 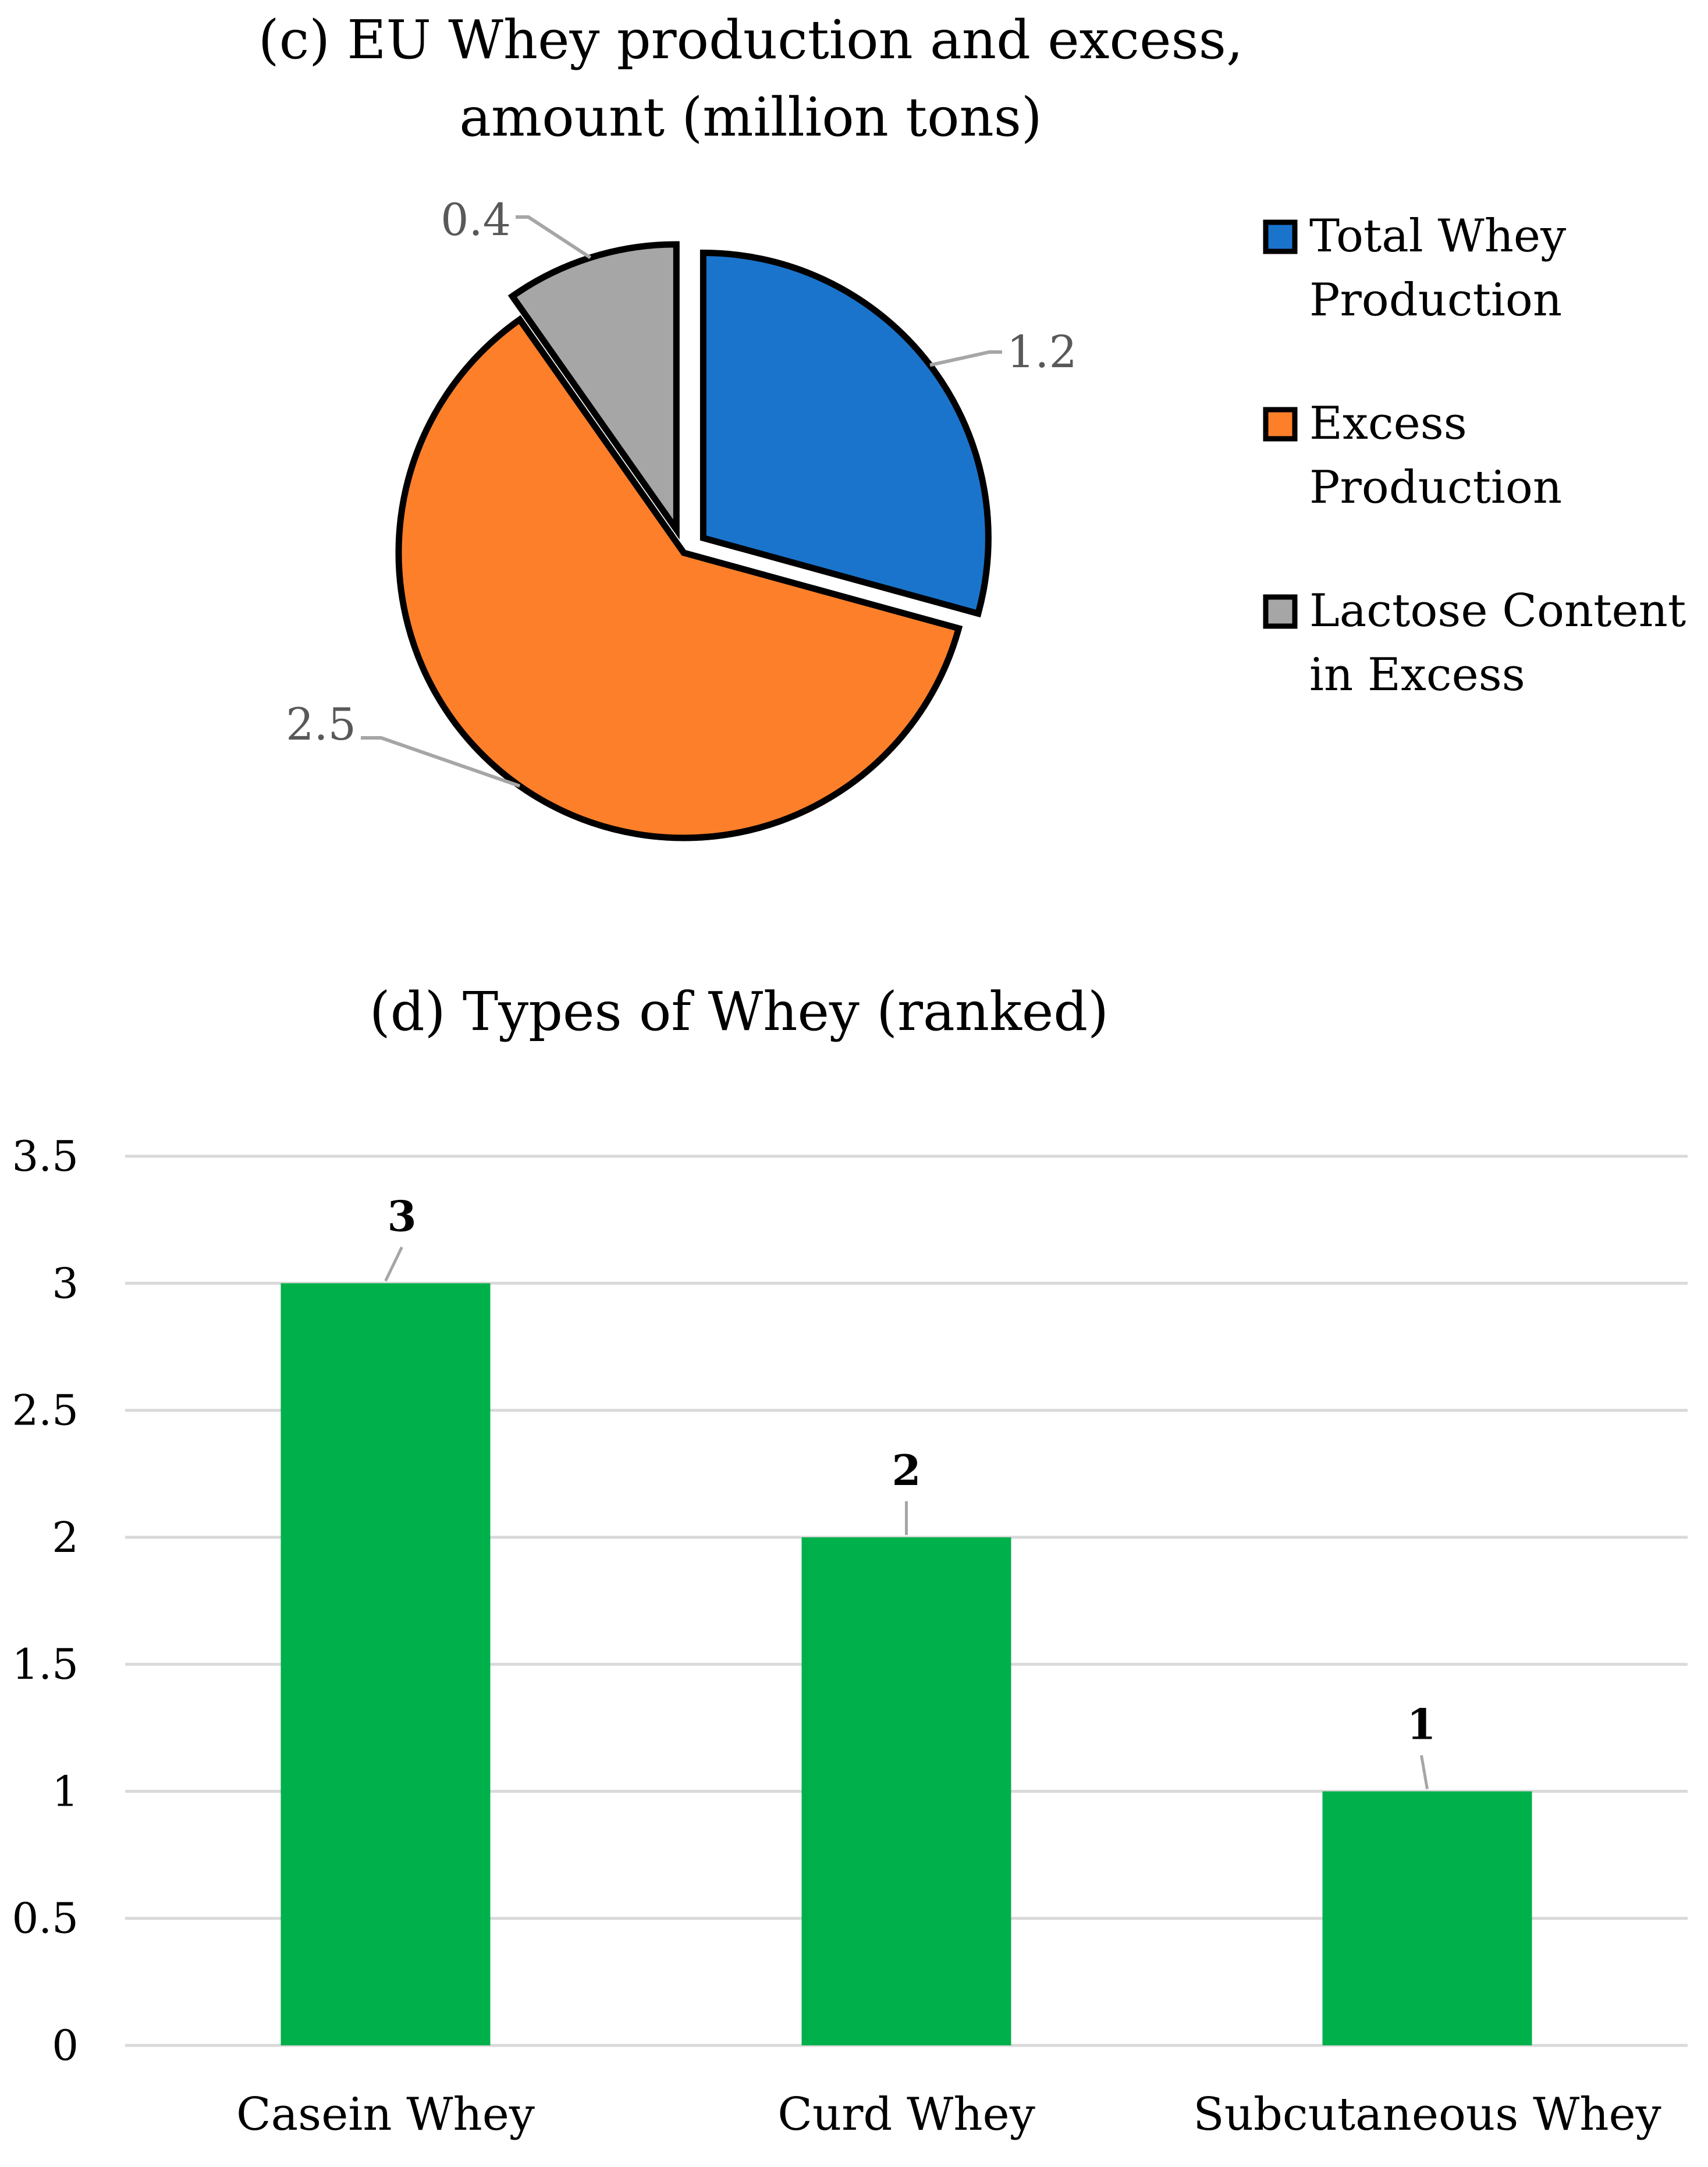 I want to click on pie-label-excess-production: 2.5, so click(x=321, y=724).